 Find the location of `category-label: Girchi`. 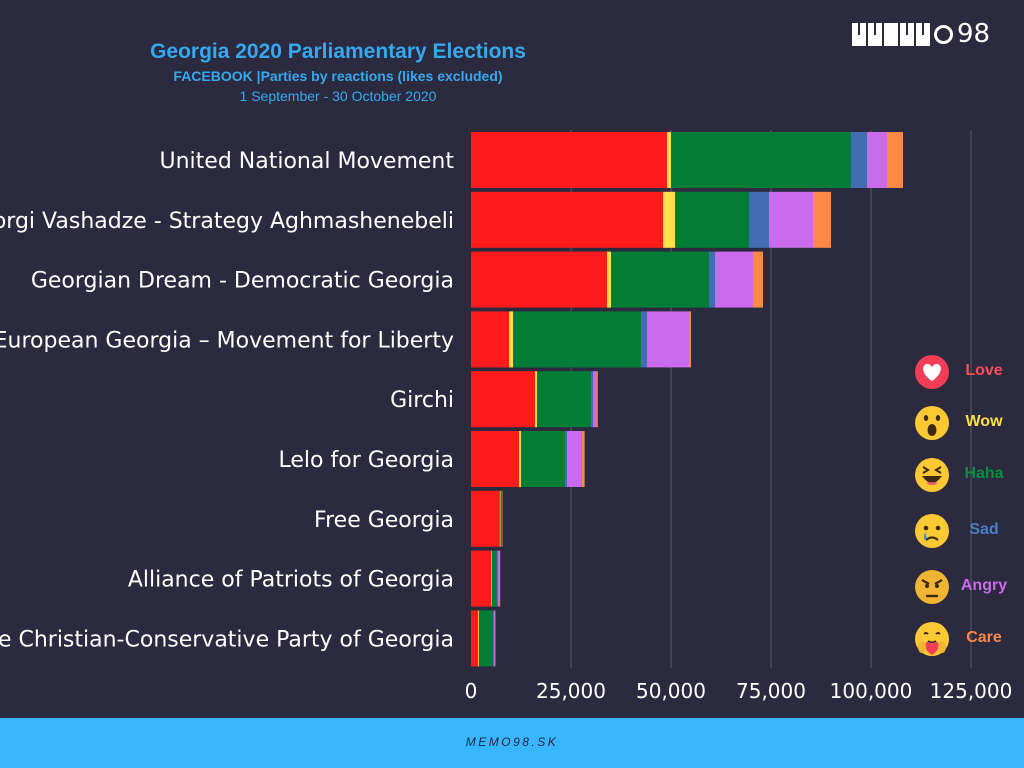

category-label: Girchi is located at coordinates (422, 400).